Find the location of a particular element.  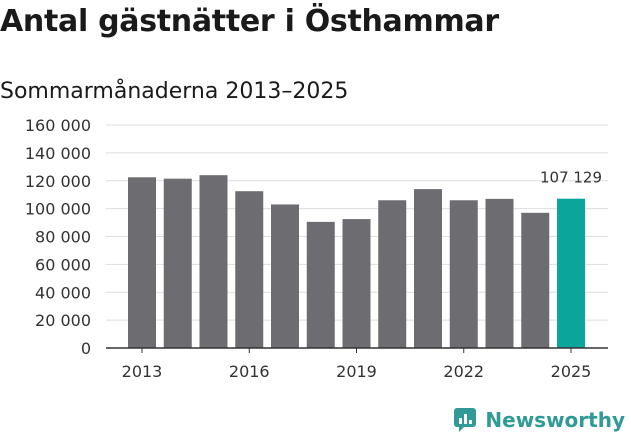

y-tick-label: 20 000 is located at coordinates (63, 320).